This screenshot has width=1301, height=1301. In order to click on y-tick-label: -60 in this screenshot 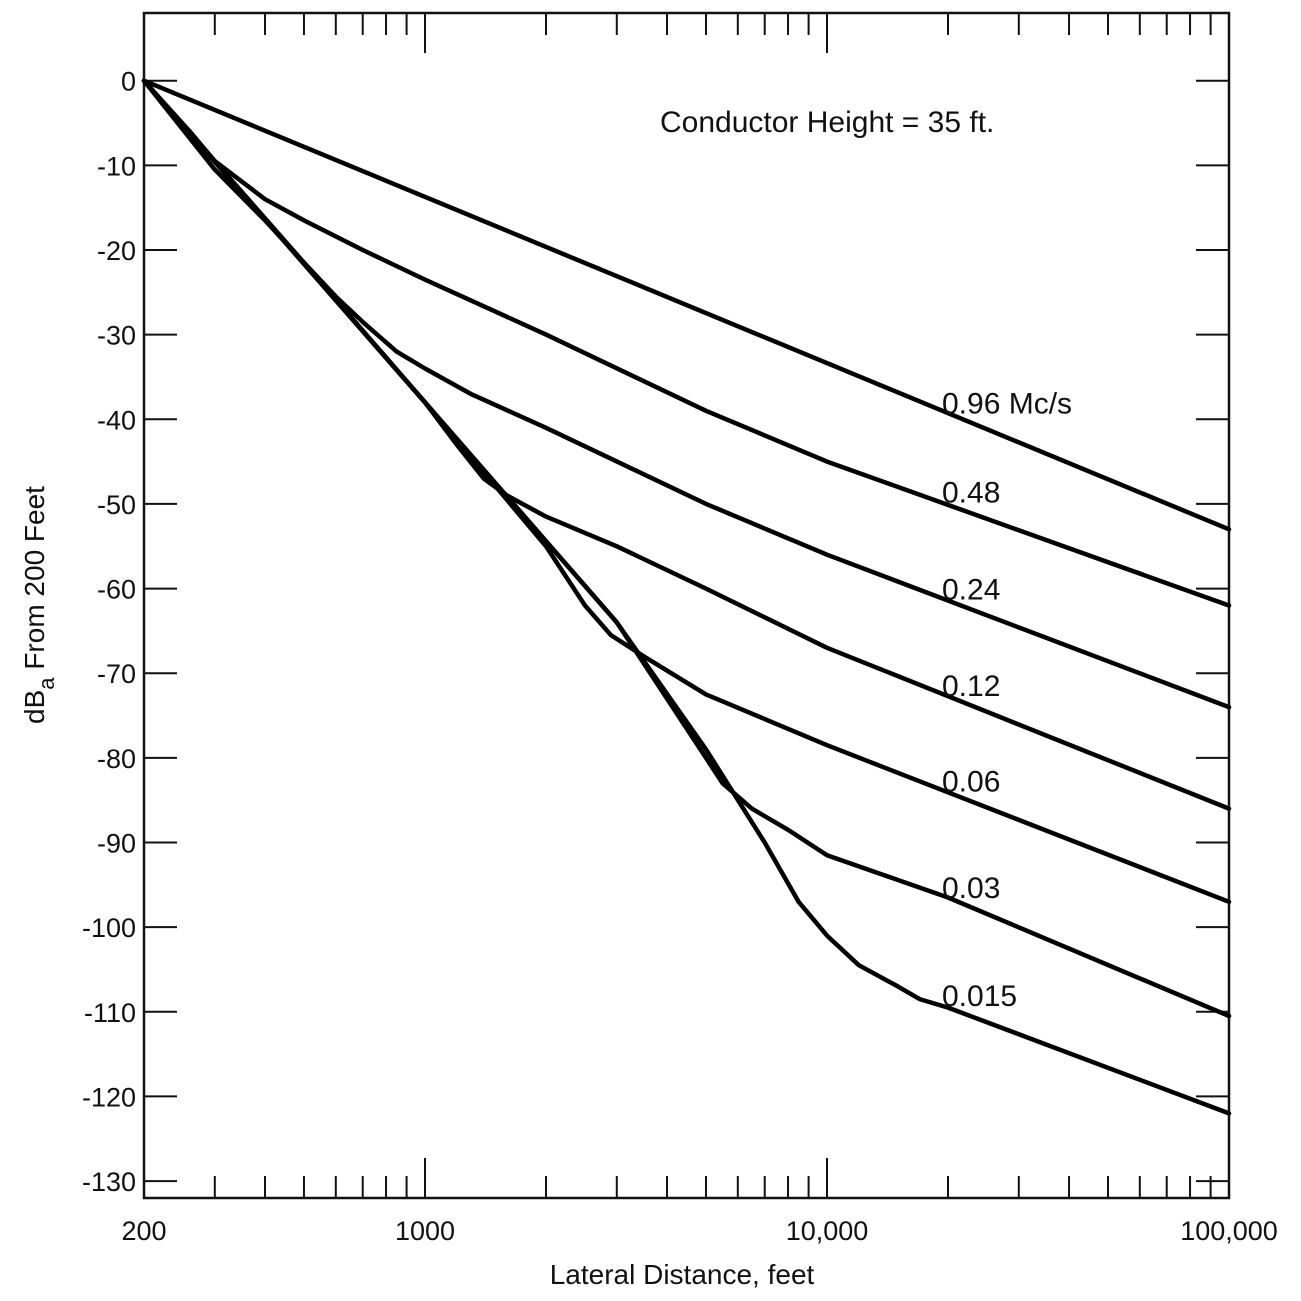, I will do `click(116, 590)`.